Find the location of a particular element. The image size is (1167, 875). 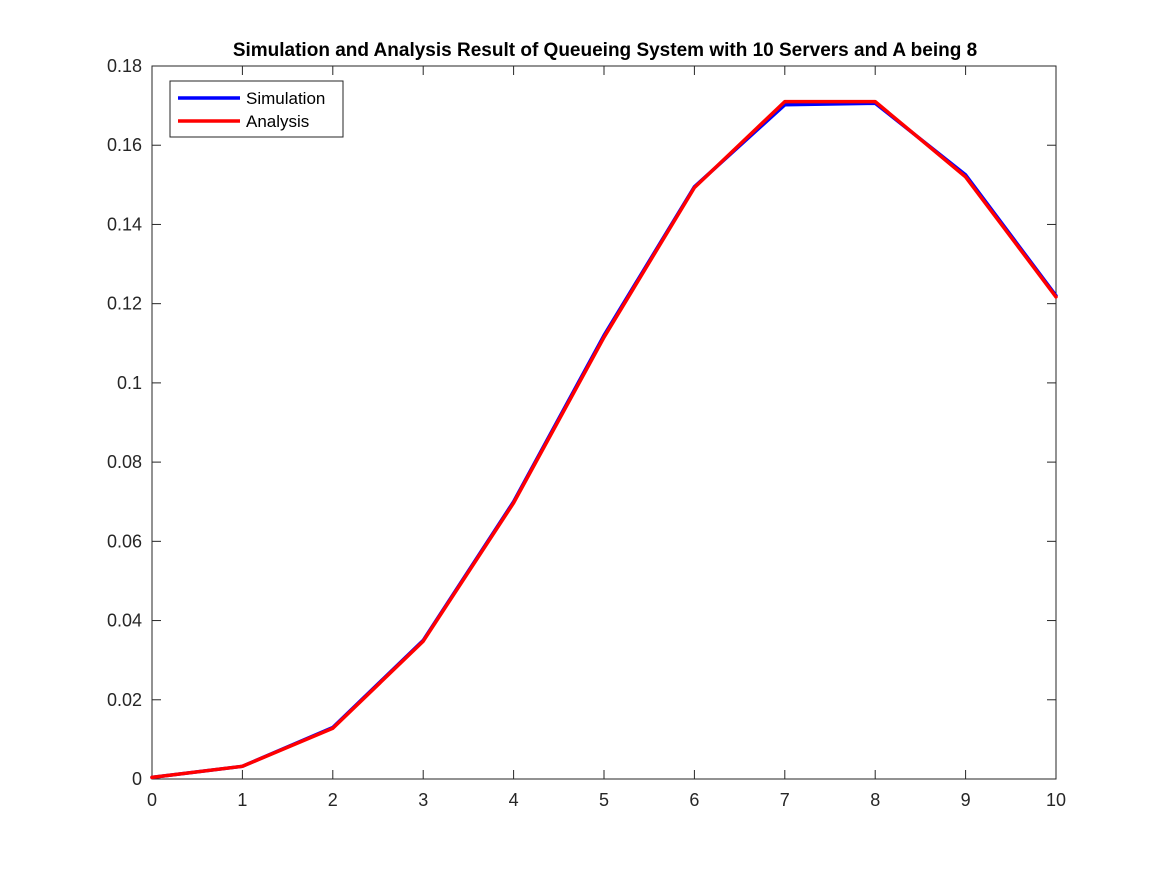

x-tick-label: 6 is located at coordinates (694, 800).